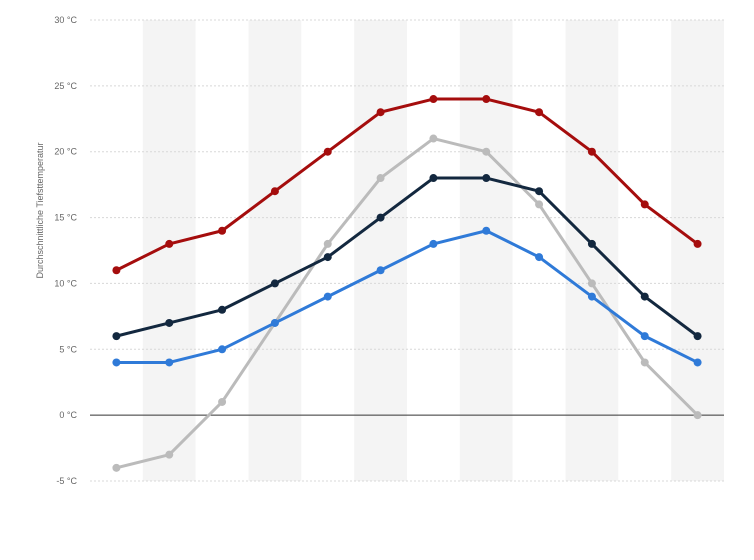 The width and height of the screenshot is (754, 560). Describe the element at coordinates (68, 349) in the screenshot. I see `y-tick-label: 5 °C` at that location.